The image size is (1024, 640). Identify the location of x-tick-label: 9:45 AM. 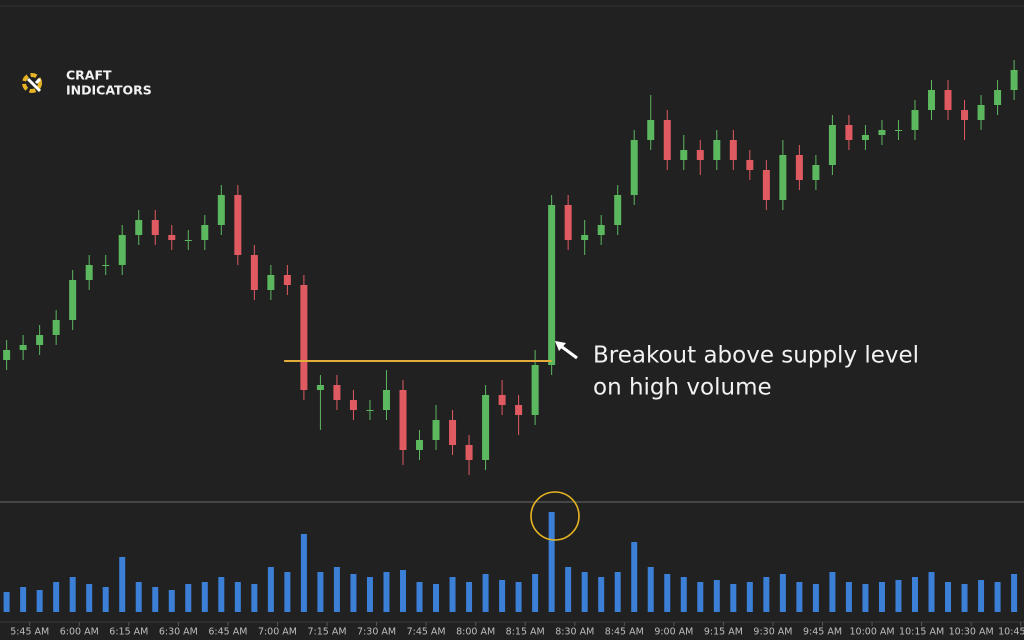
(822, 632).